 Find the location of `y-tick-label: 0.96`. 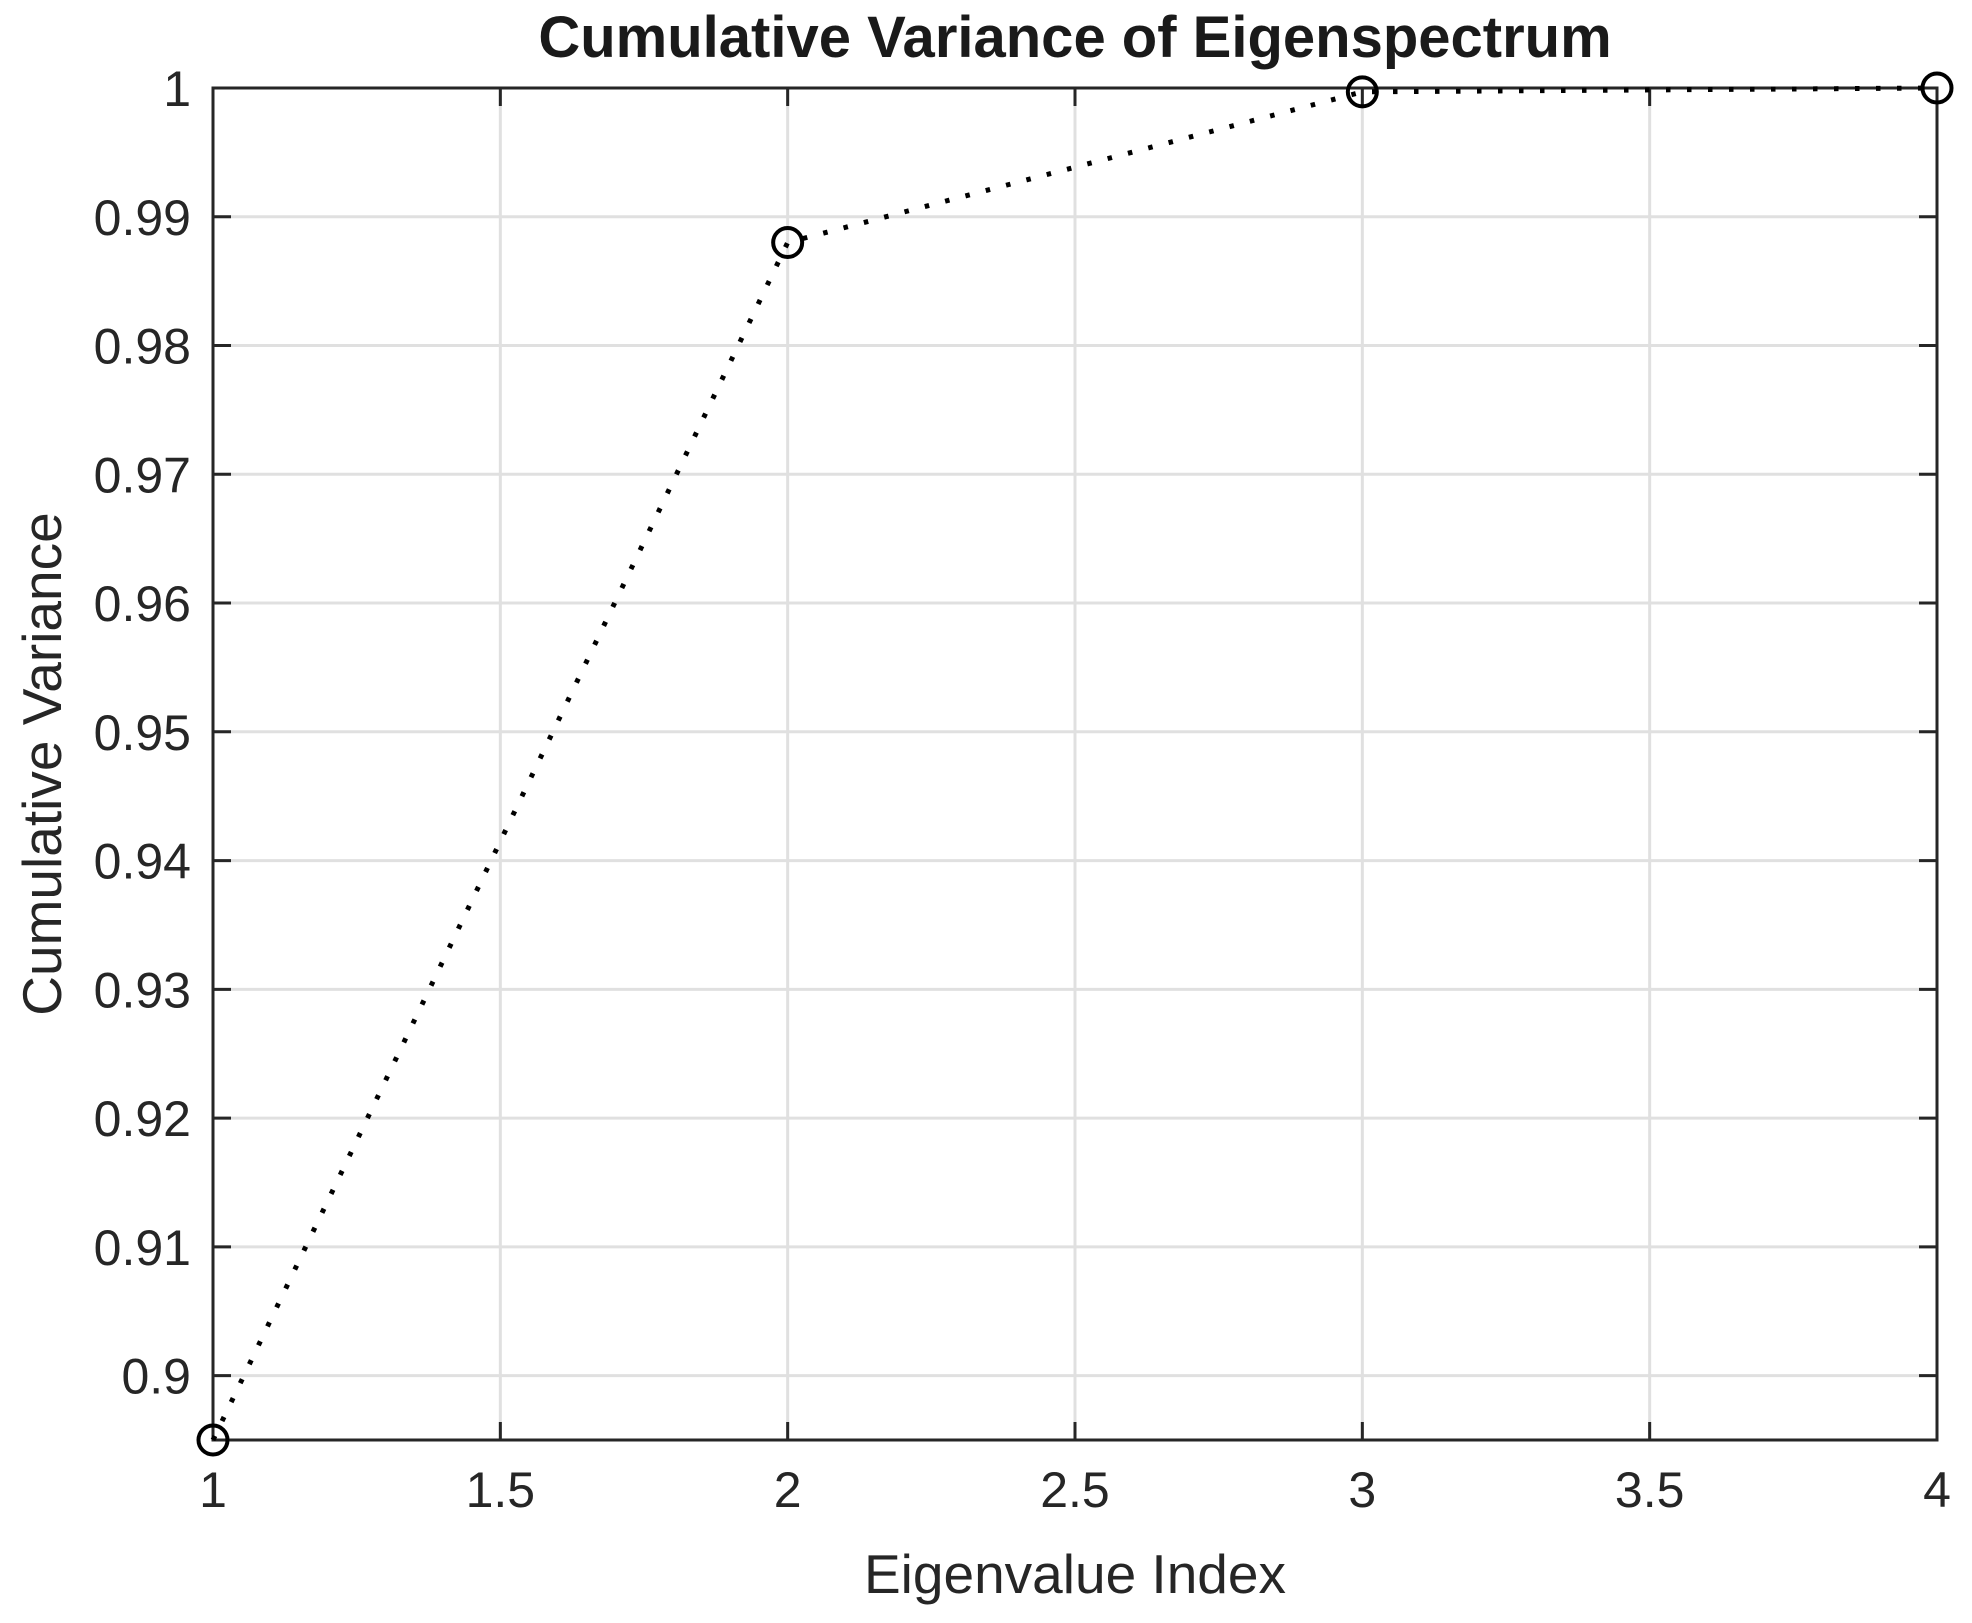

y-tick-label: 0.96 is located at coordinates (142, 604).